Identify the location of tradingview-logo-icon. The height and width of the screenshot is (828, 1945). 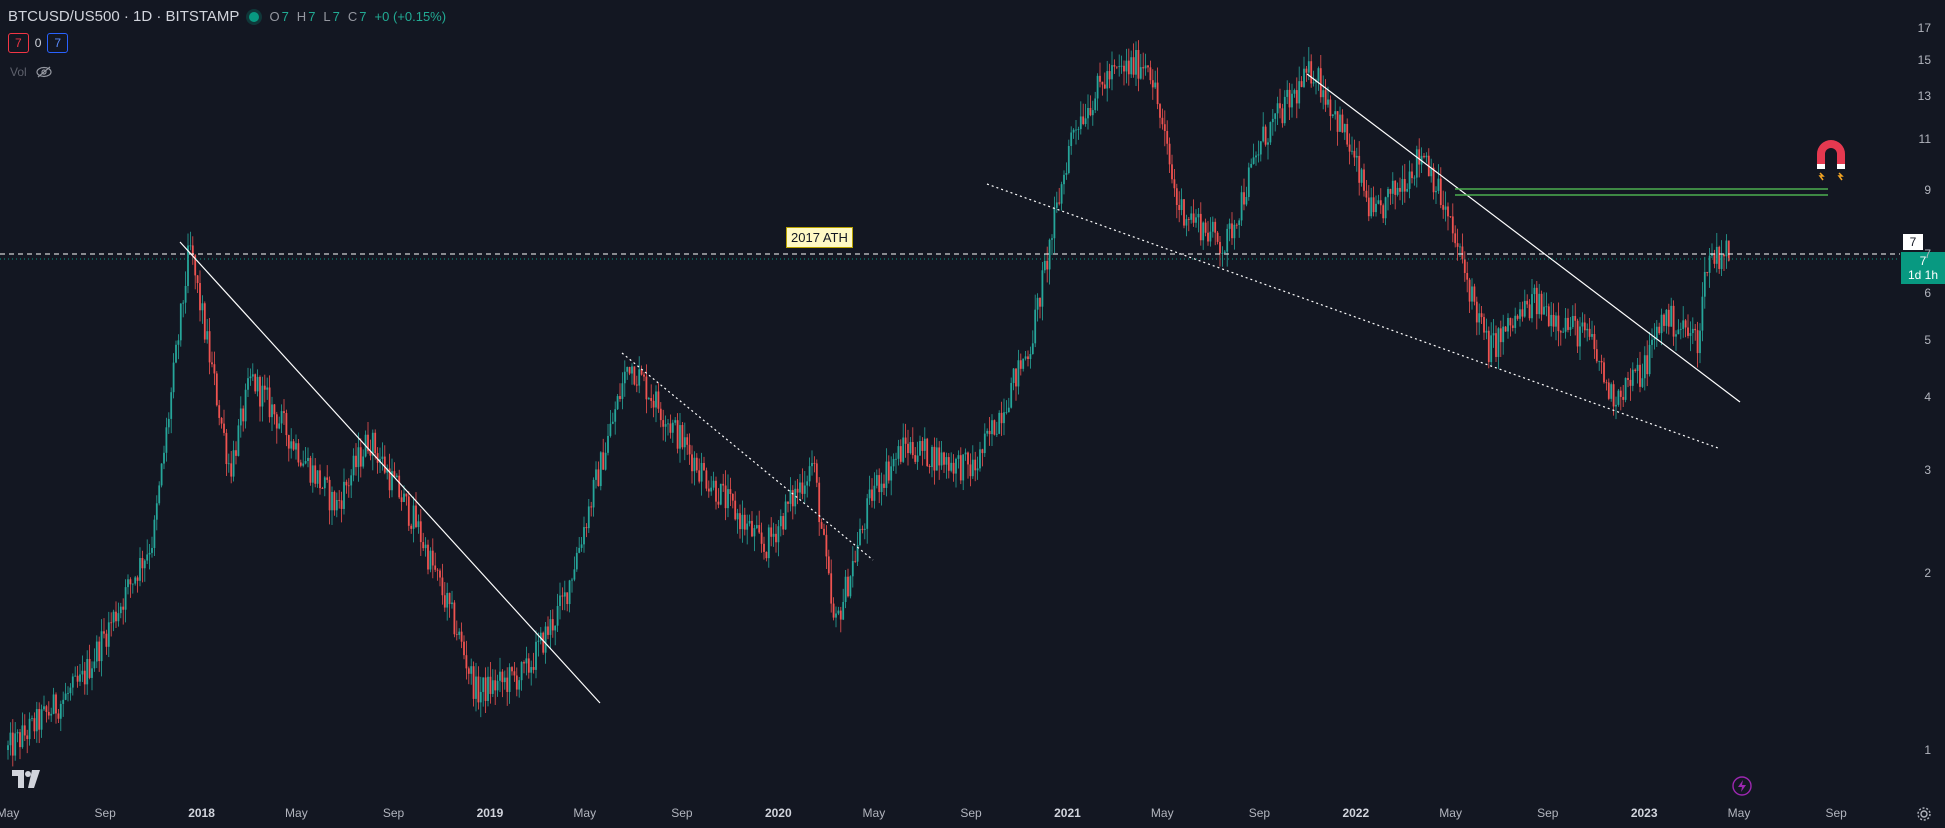
(28, 779).